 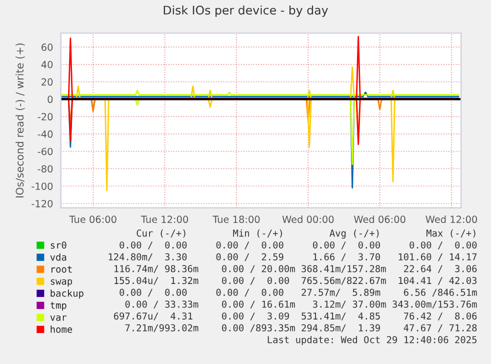 What do you see at coordinates (298, 245) in the screenshot?
I see `text: 0.00 / 0.00 0.00 / 0.00 0.00 / 0.00 0.00 / 0.00` at bounding box center [298, 245].